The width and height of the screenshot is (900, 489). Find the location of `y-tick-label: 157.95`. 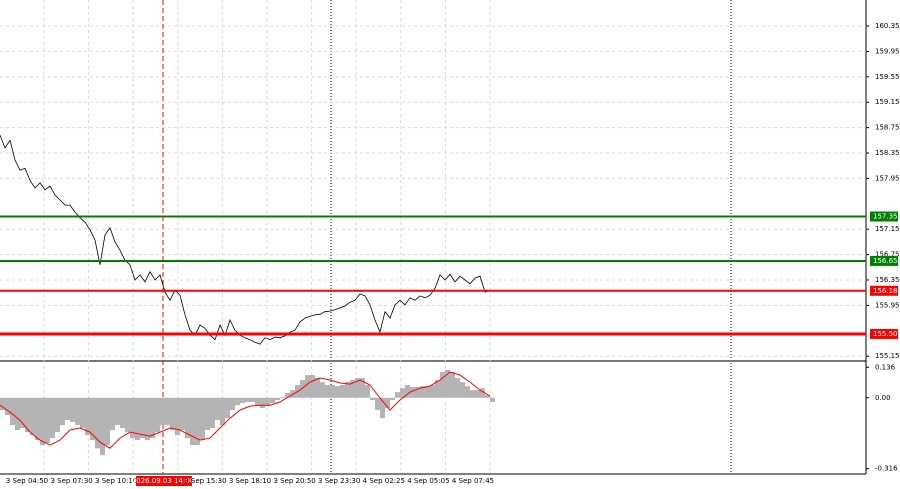

y-tick-label: 157.95 is located at coordinates (887, 178).